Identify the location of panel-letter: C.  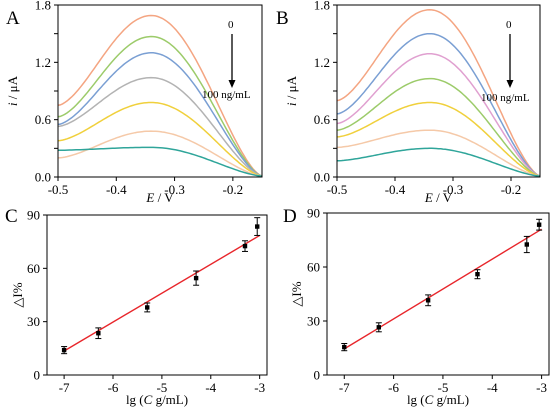
(11, 216).